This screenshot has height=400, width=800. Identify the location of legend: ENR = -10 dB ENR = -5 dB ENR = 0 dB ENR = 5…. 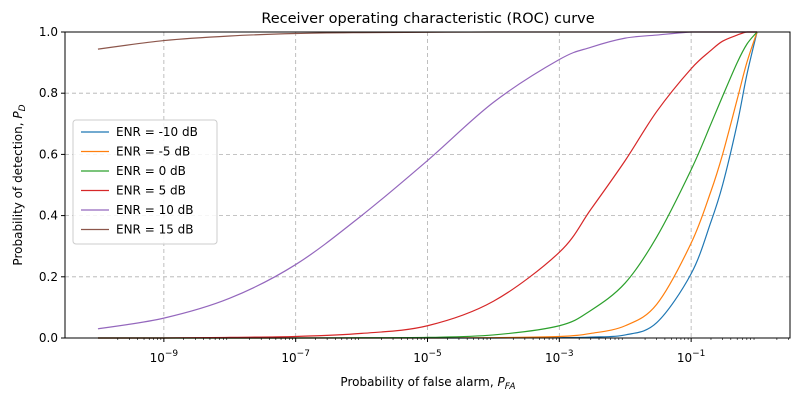
(145, 182).